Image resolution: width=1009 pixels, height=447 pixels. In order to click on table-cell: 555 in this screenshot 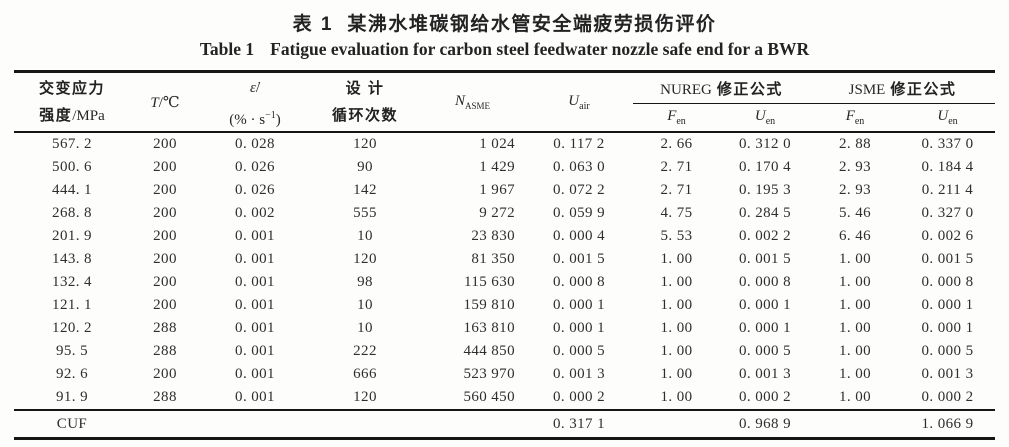, I will do `click(365, 213)`.